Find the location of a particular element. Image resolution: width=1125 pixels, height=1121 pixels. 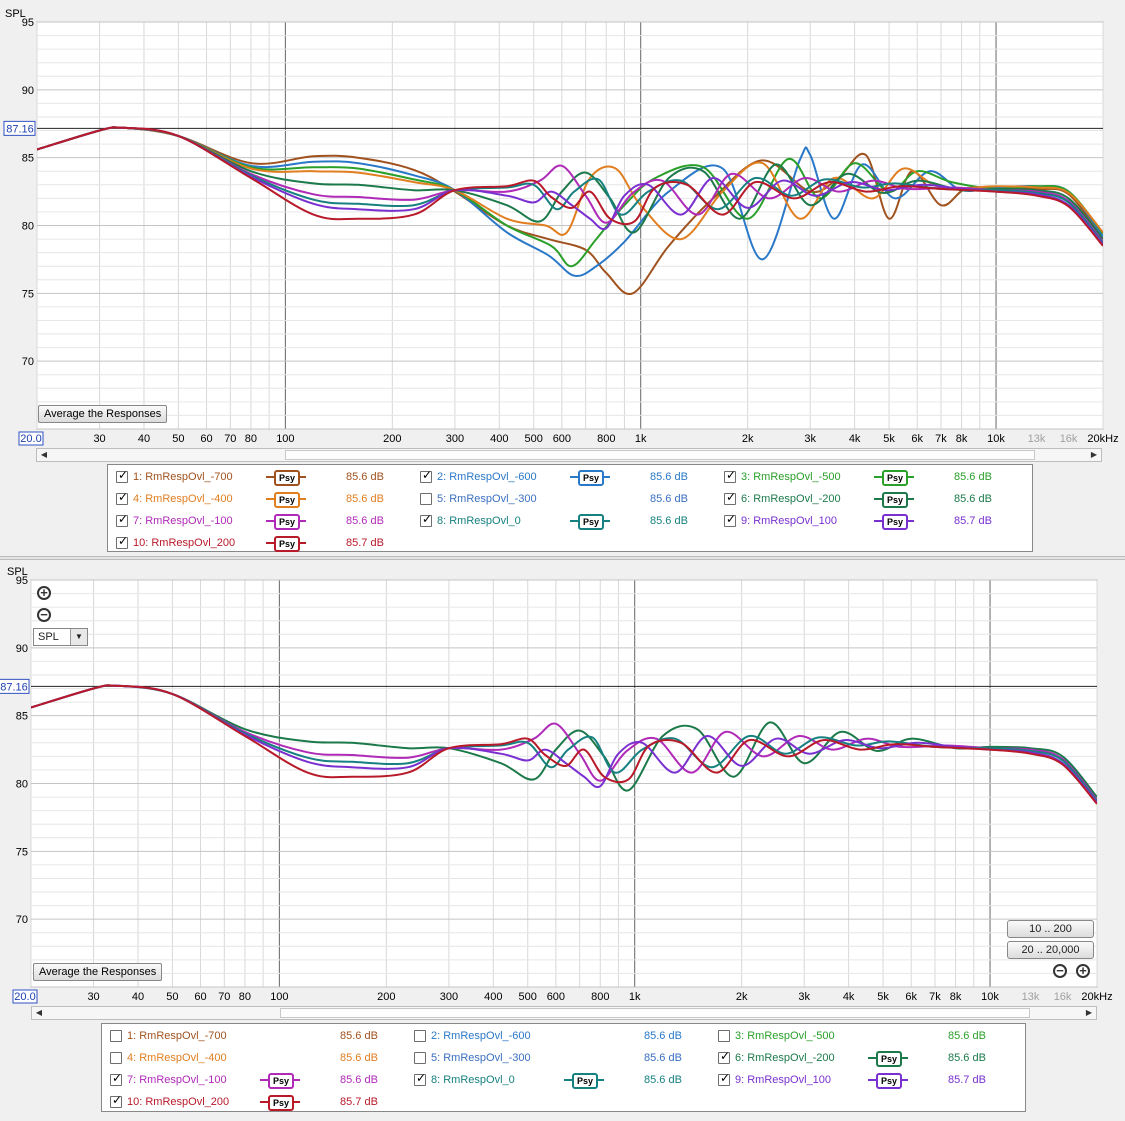

chevron-down-icon: ▼ is located at coordinates (78, 637).